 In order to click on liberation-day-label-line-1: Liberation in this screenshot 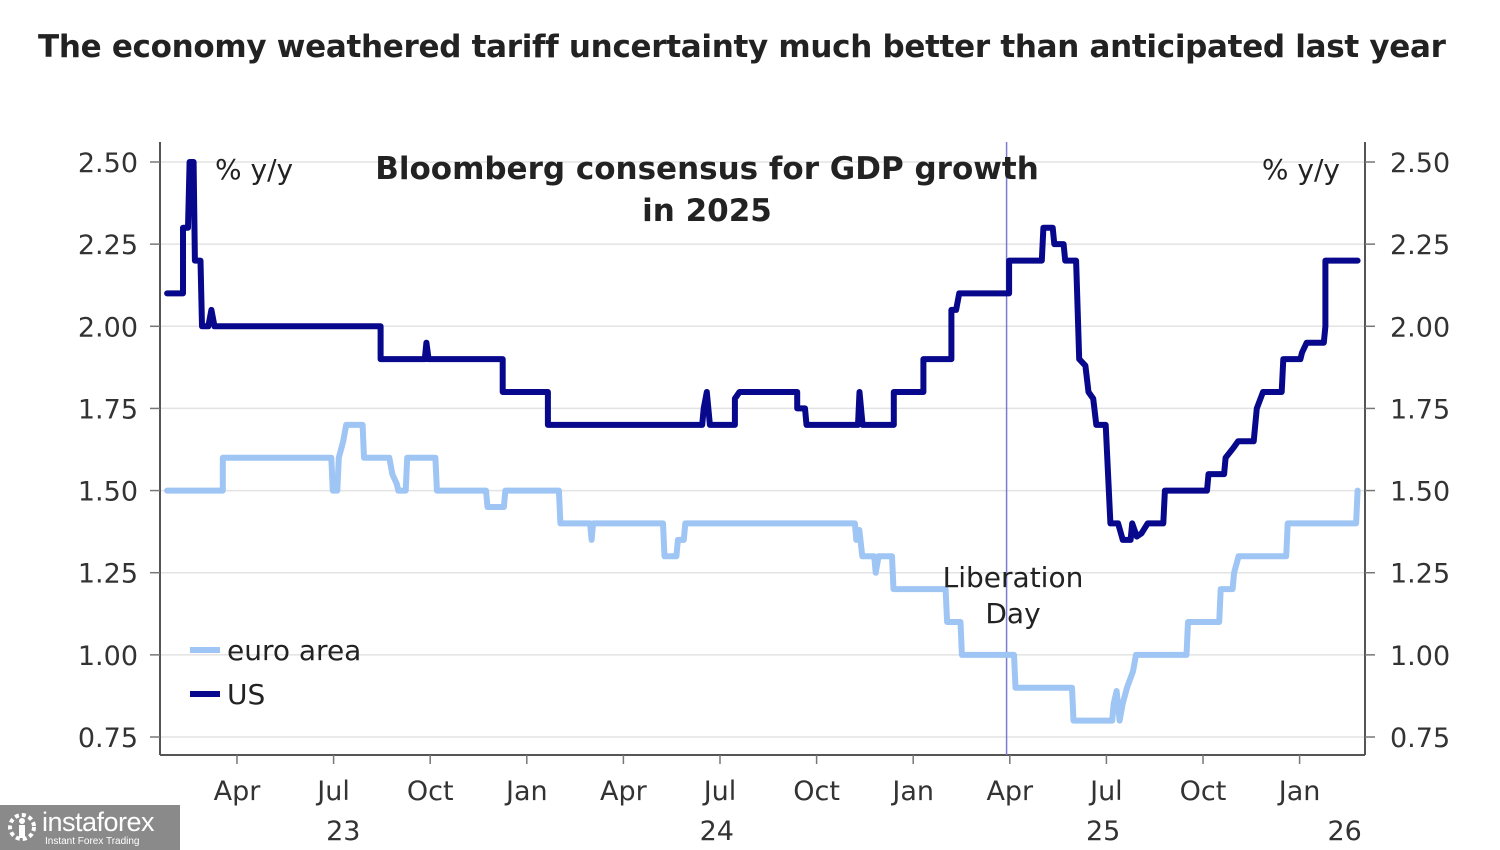, I will do `click(1013, 577)`.